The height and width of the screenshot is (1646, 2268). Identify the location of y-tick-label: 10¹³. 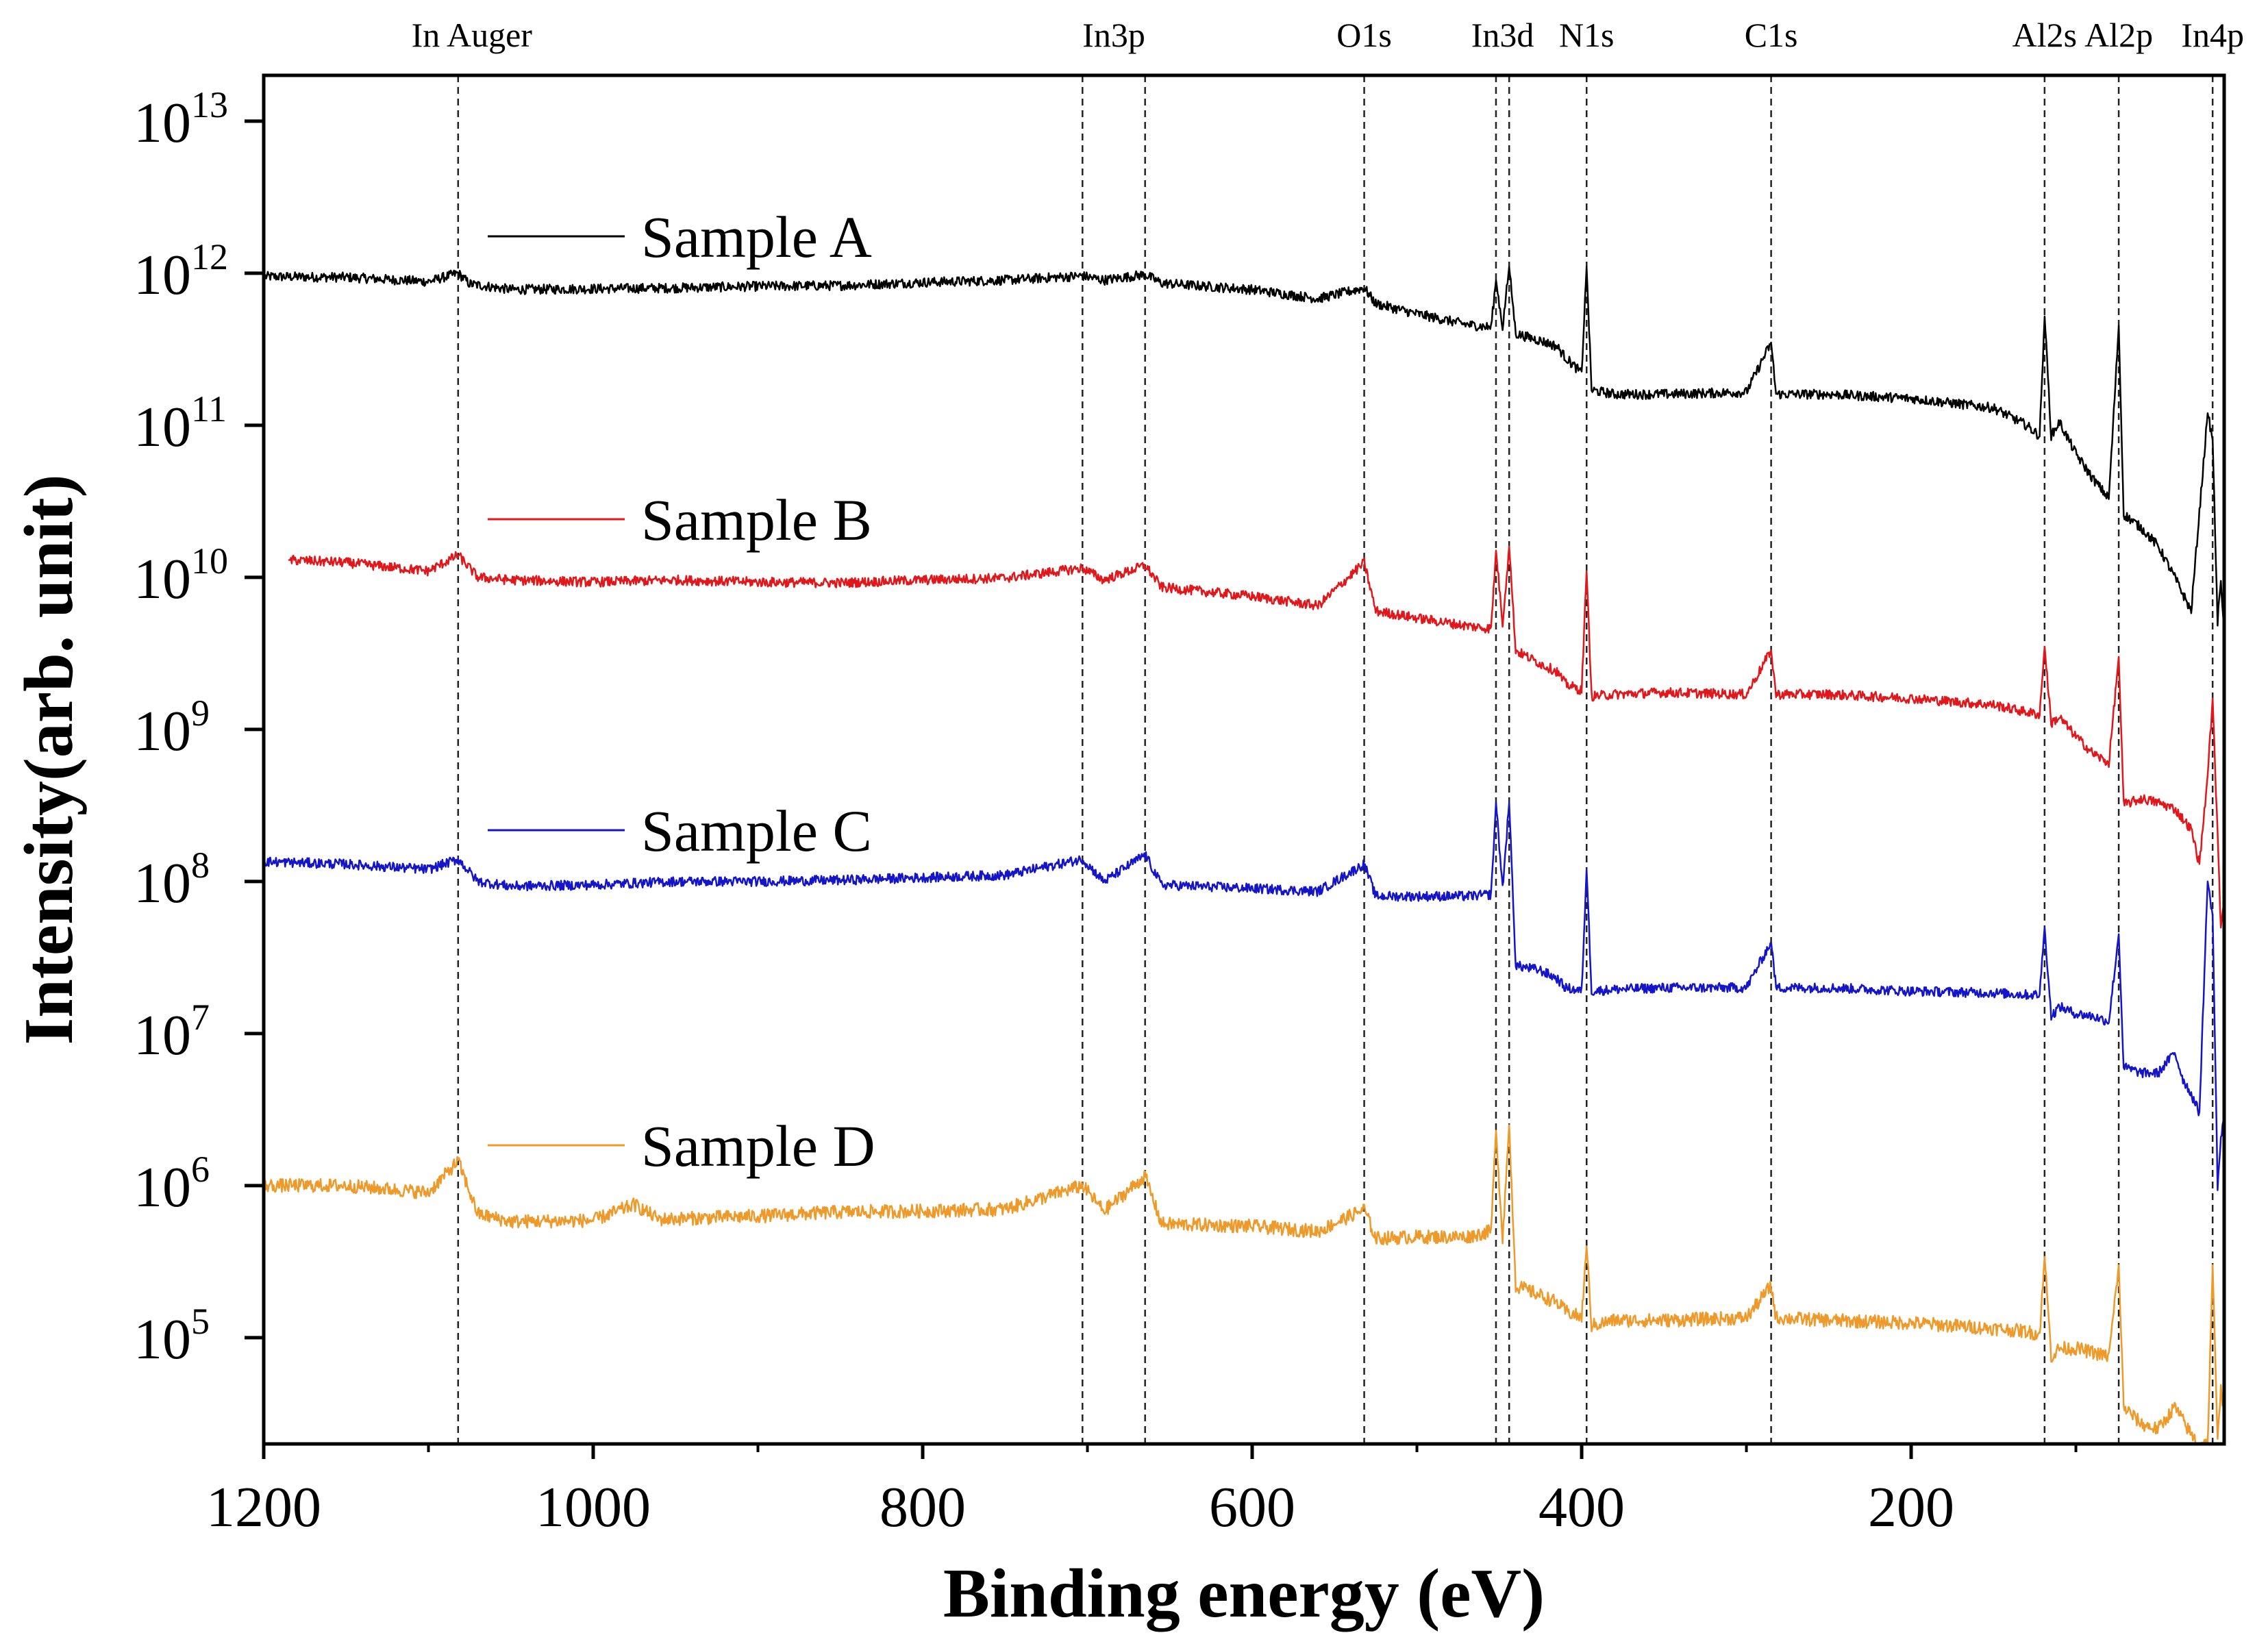
(181, 119).